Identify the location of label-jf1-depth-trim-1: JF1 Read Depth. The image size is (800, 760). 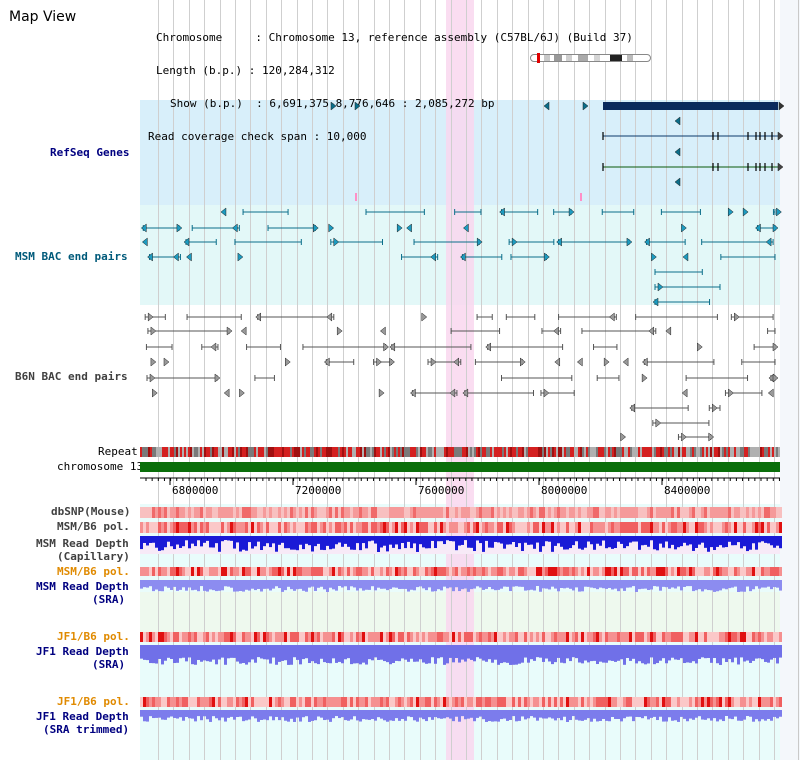
(82, 716).